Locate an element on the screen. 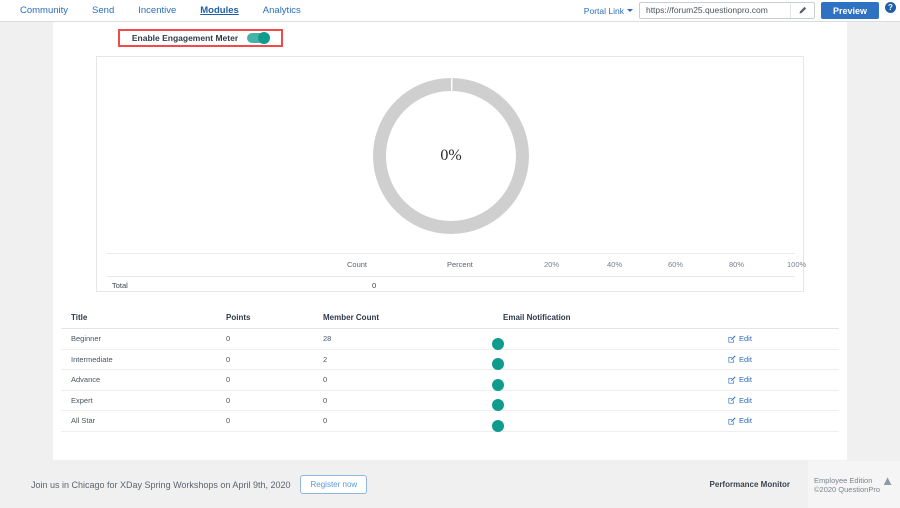 The width and height of the screenshot is (900, 508). header-points: Points is located at coordinates (238, 317).